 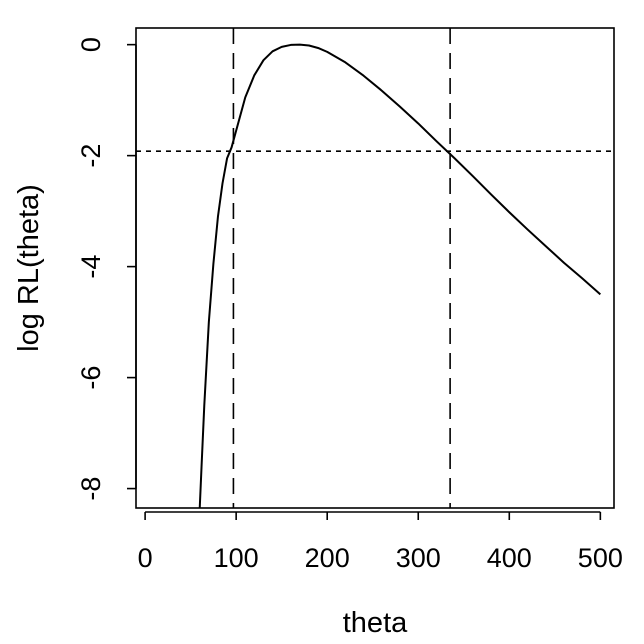 What do you see at coordinates (418, 558) in the screenshot?
I see `x-tick-label: 300` at bounding box center [418, 558].